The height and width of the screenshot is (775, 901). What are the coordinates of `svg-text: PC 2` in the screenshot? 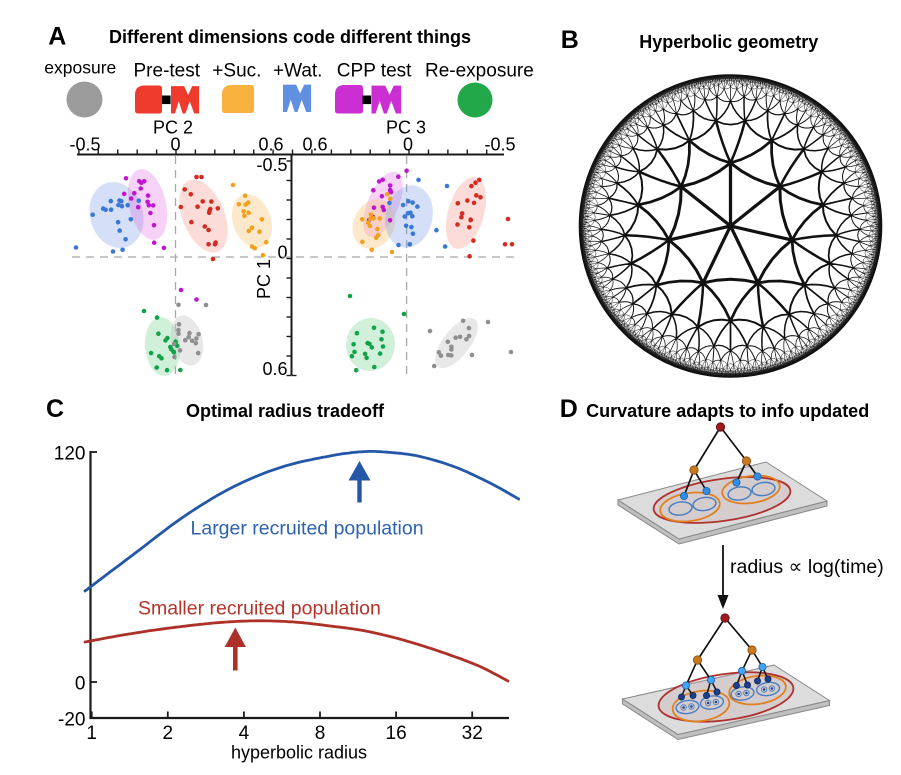 It's located at (173, 128).